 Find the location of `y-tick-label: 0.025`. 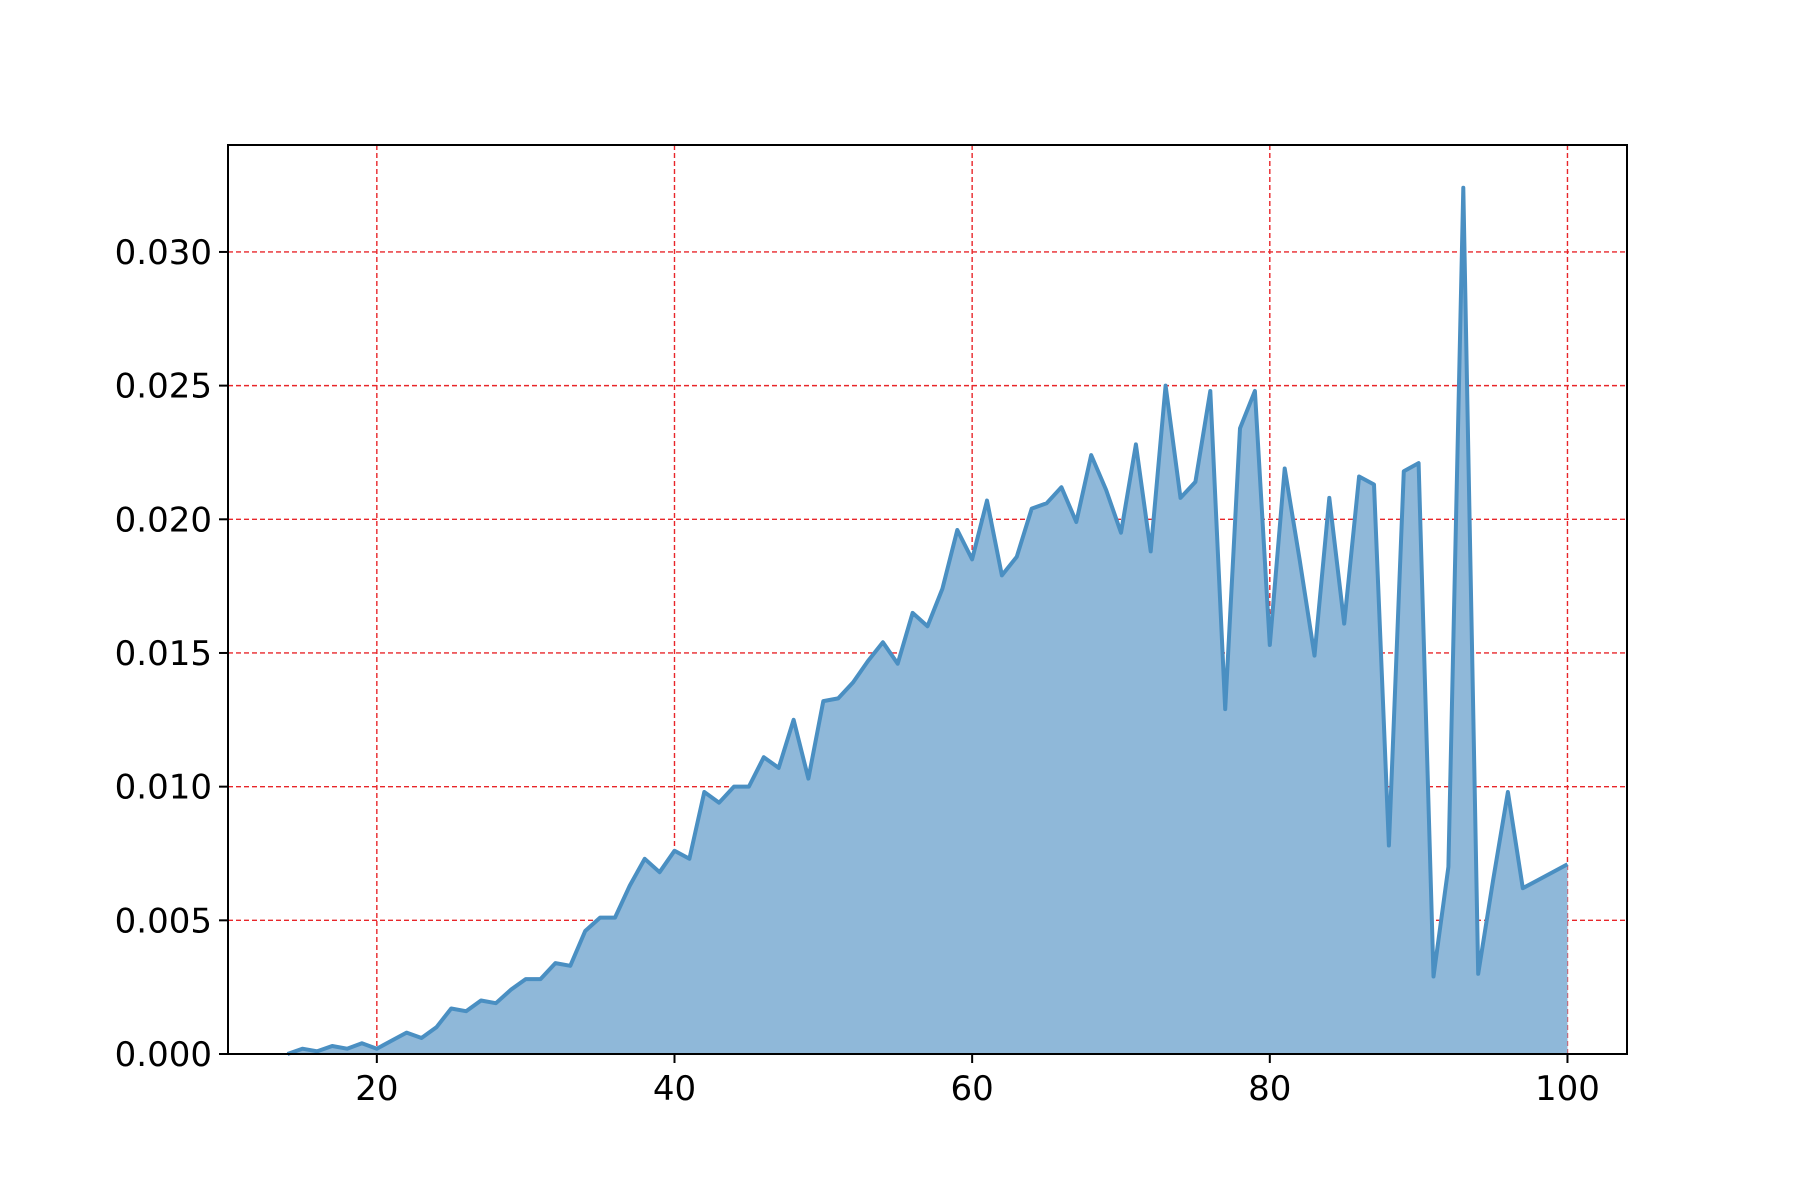

y-tick-label: 0.025 is located at coordinates (163, 387).